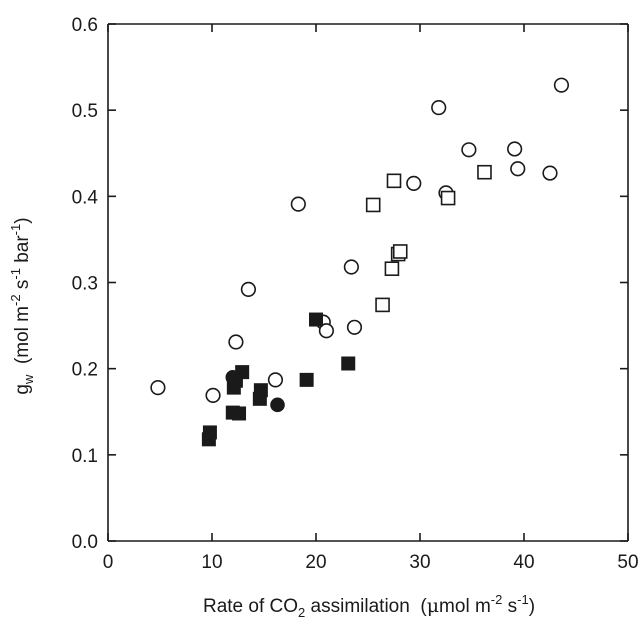  What do you see at coordinates (22, 340) in the screenshot?
I see `y-title-open: (mol m` at bounding box center [22, 340].